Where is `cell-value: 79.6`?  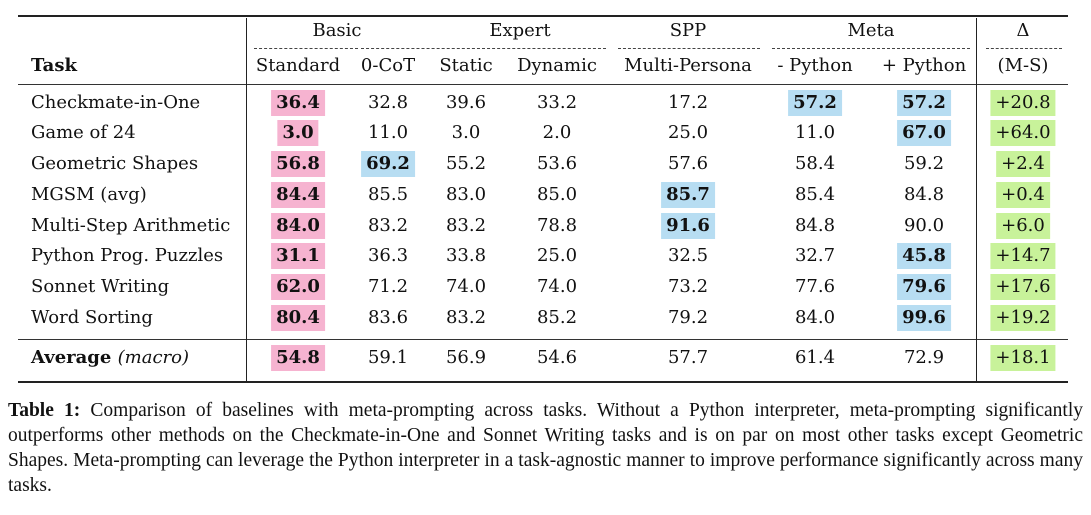 cell-value: 79.6 is located at coordinates (924, 287).